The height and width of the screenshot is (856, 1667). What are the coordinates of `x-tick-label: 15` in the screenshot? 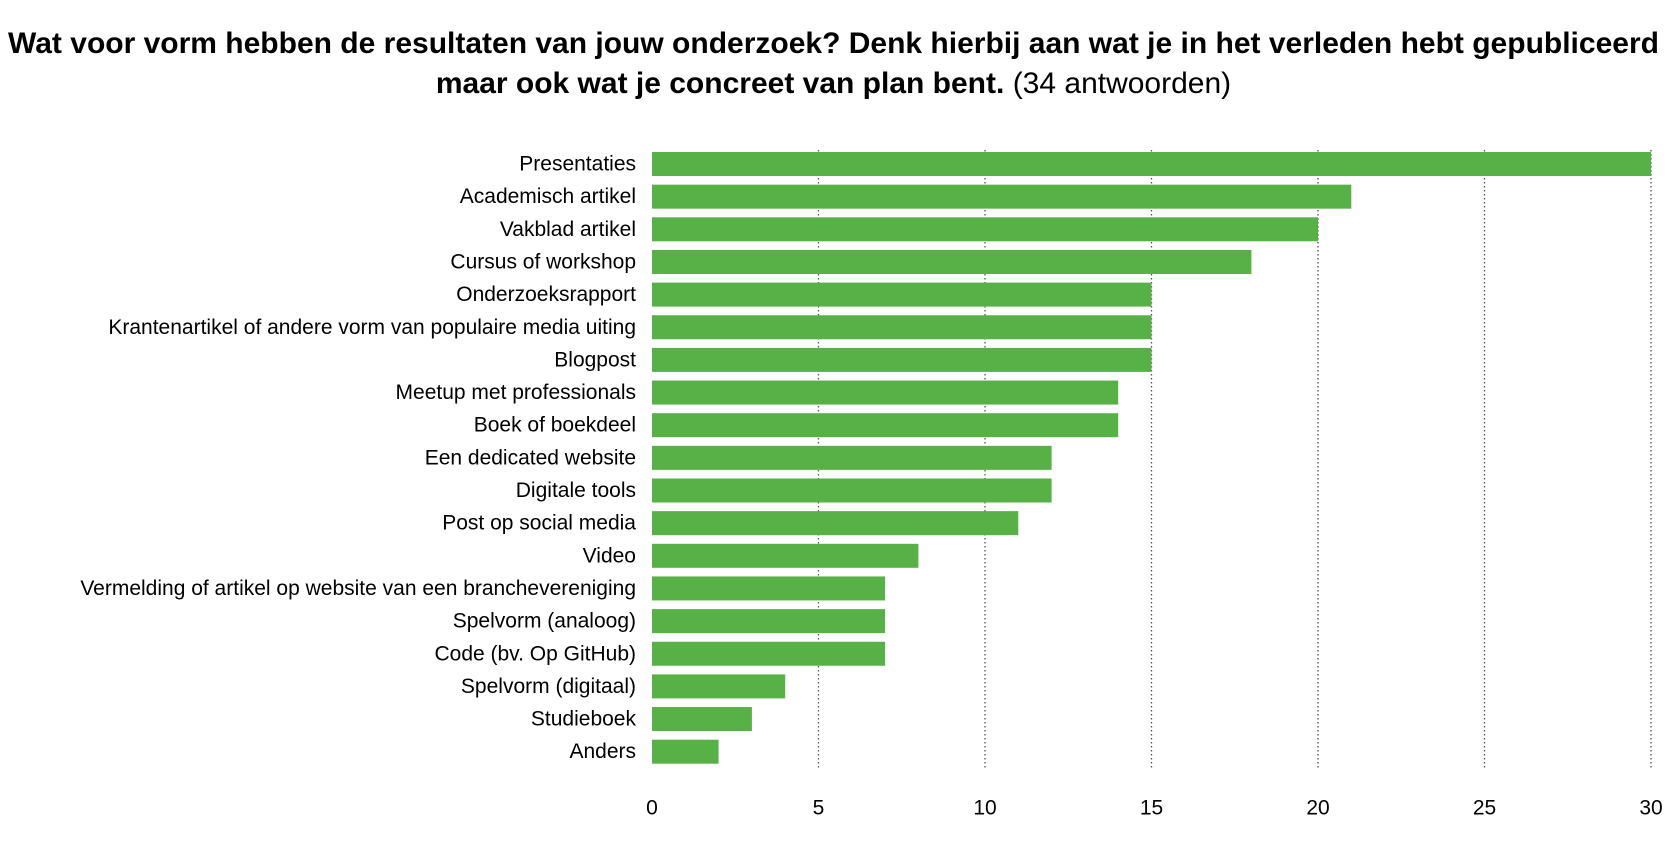 It's located at (1151, 808).